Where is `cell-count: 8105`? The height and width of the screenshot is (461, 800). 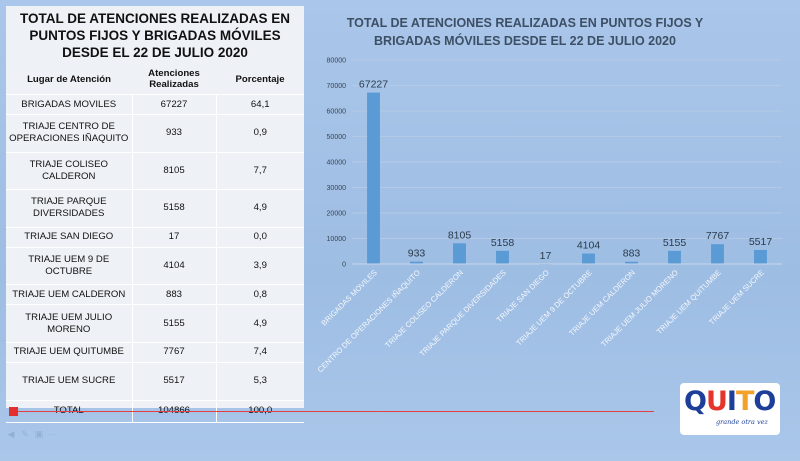
cell-count: 8105 is located at coordinates (174, 171).